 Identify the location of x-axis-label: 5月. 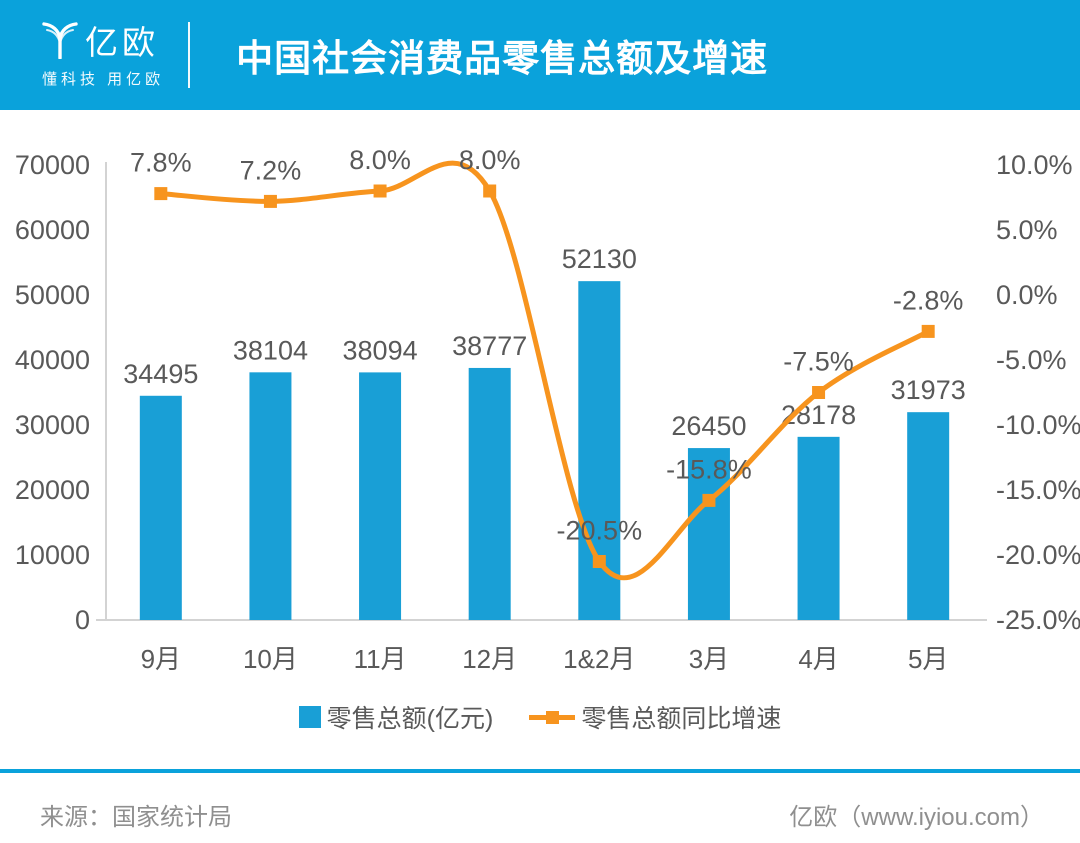
(928, 659).